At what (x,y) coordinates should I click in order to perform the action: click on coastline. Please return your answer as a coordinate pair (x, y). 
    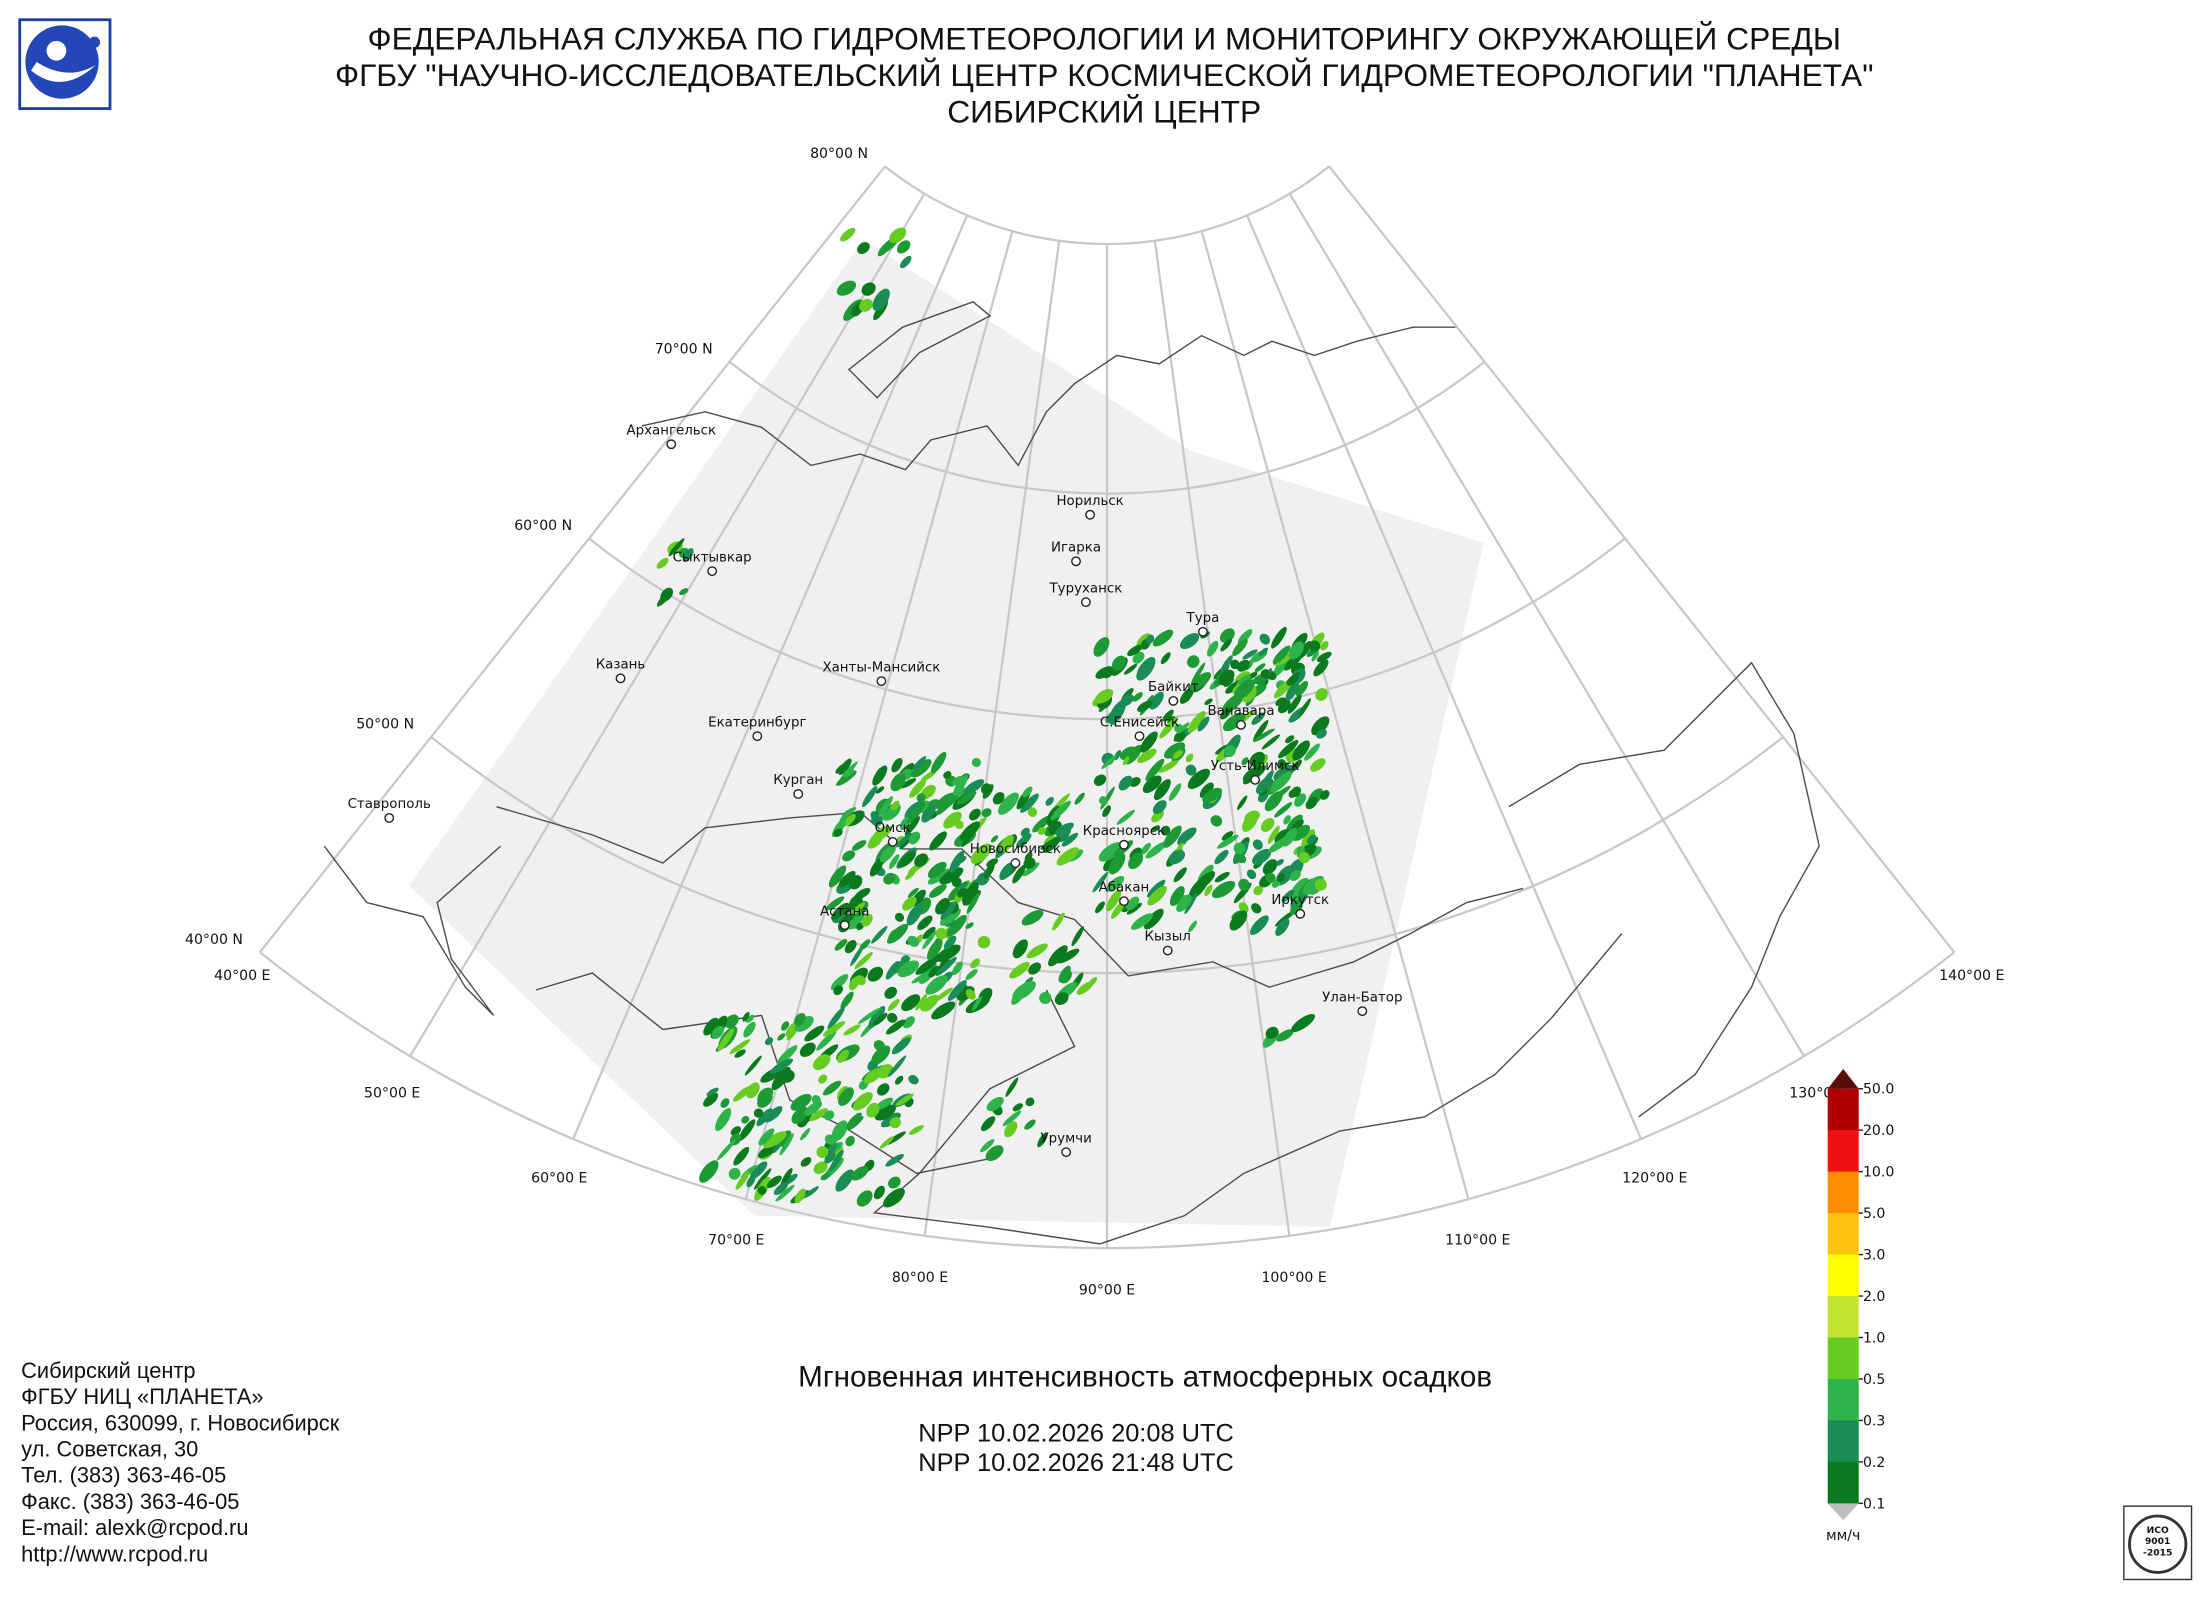
    Looking at the image, I should click on (1048, 398).